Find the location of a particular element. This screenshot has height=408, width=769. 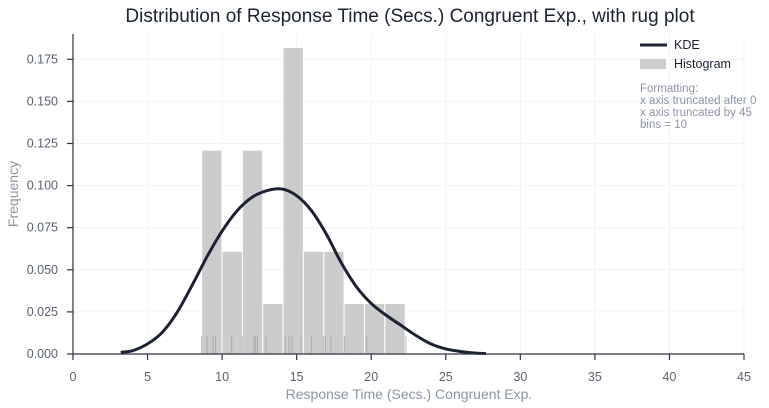

y-tick-label: 0.150 is located at coordinates (42, 101).